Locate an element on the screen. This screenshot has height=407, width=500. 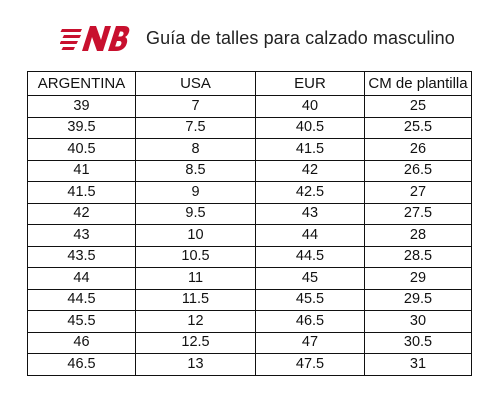
page-title: Guía de talles para calzado masculino is located at coordinates (300, 38).